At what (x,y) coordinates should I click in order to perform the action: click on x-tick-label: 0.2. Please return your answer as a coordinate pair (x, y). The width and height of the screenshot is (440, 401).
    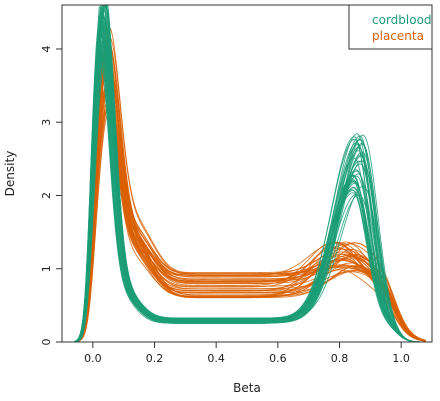
    Looking at the image, I should click on (155, 358).